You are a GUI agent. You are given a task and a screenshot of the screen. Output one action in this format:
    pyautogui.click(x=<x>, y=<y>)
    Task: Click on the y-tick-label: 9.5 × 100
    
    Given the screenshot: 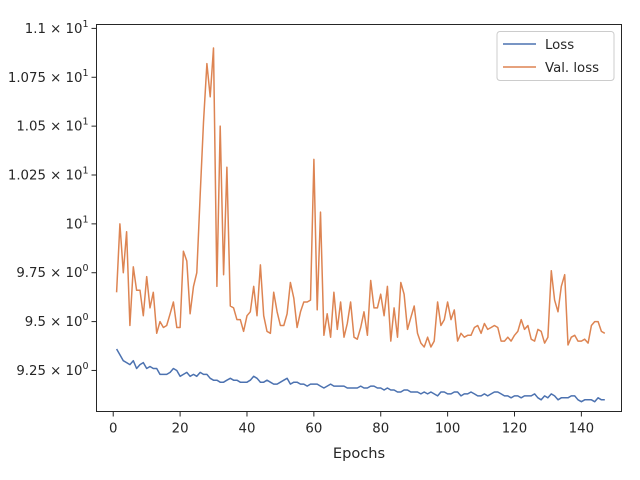 What is the action you would take?
    pyautogui.click(x=57, y=321)
    